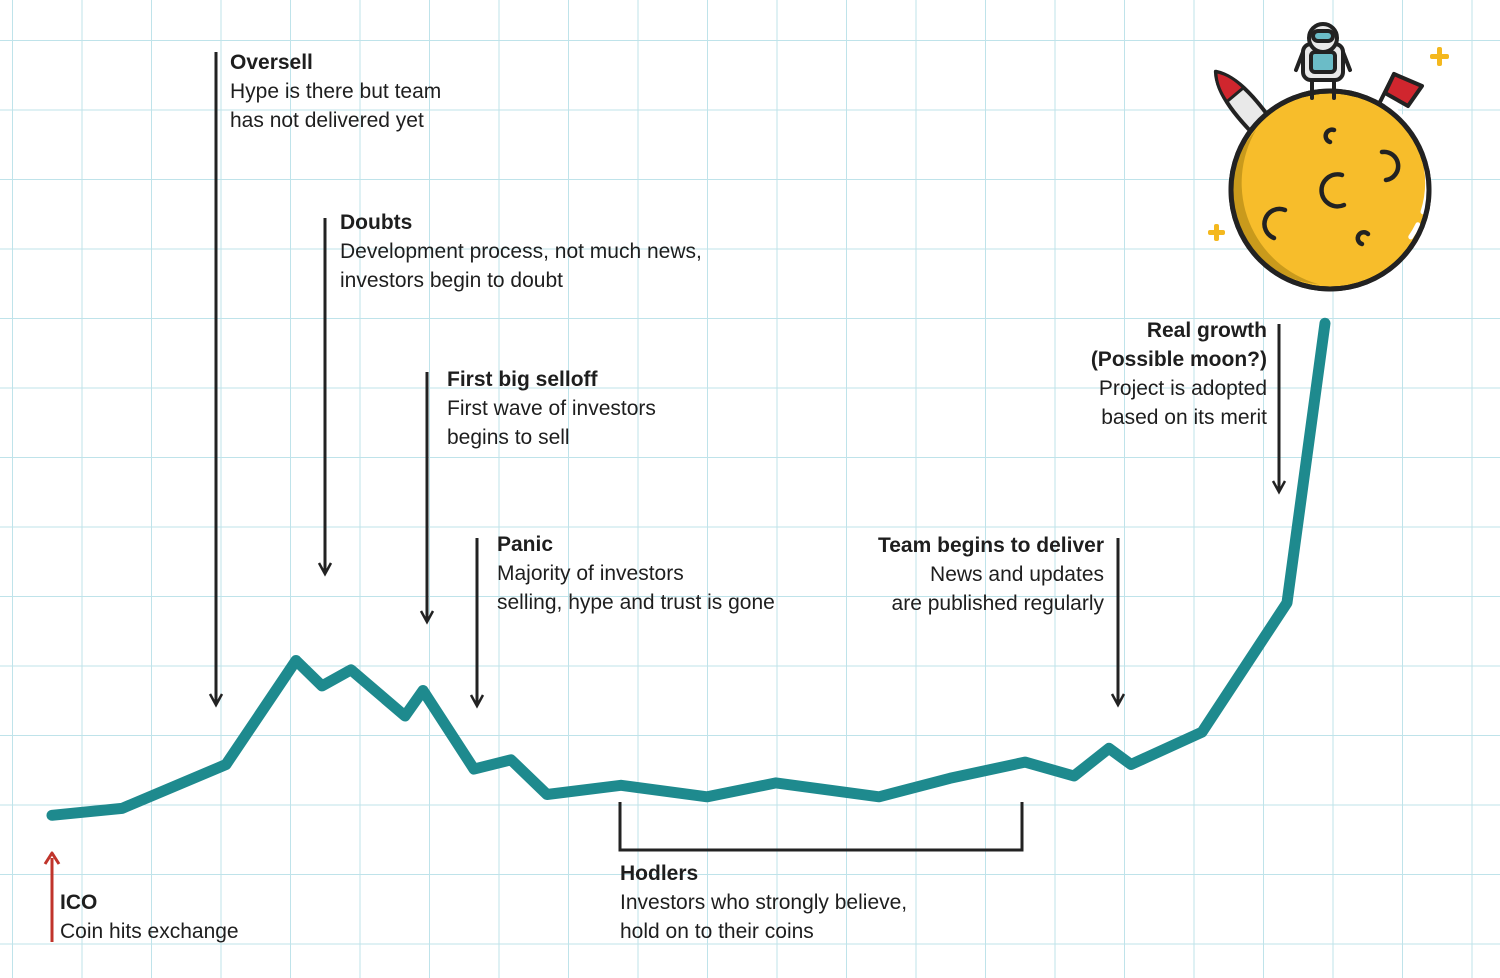  I want to click on deliver-text-1: News and updates, so click(1017, 574).